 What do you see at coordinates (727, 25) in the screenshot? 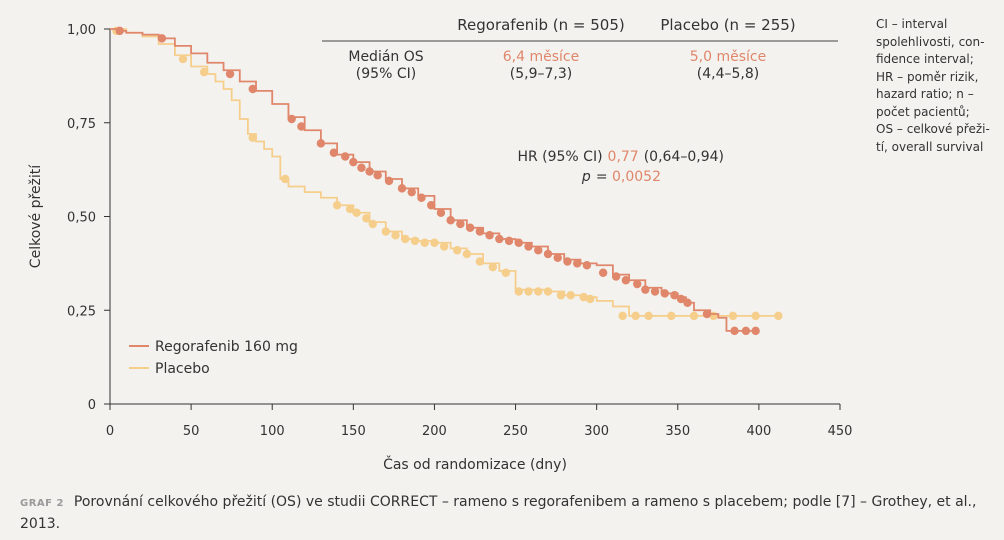
I see `table-header-placebo: Placebo (n = 255)` at bounding box center [727, 25].